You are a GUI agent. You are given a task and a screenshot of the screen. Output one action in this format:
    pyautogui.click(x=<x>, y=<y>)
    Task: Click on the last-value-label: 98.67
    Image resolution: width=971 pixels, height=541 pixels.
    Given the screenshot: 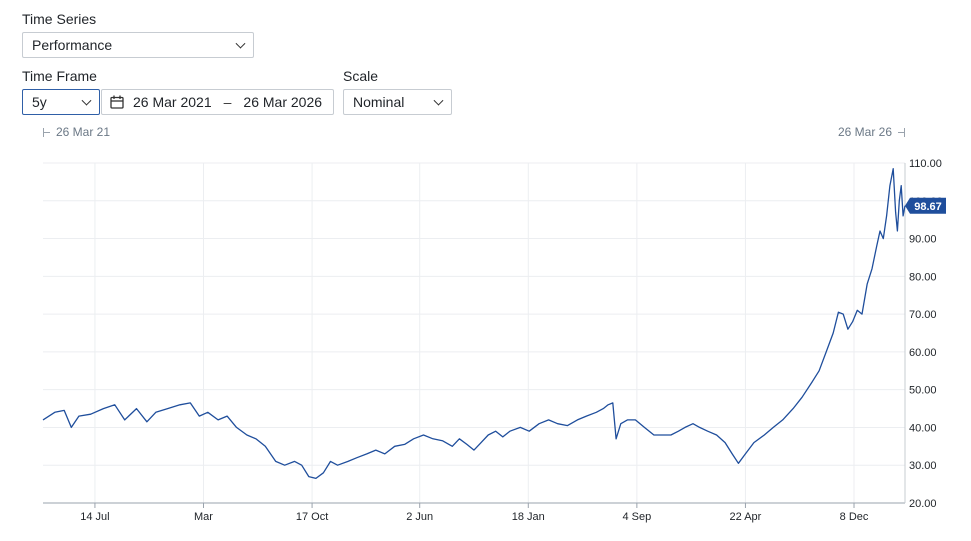 What is the action you would take?
    pyautogui.click(x=928, y=207)
    